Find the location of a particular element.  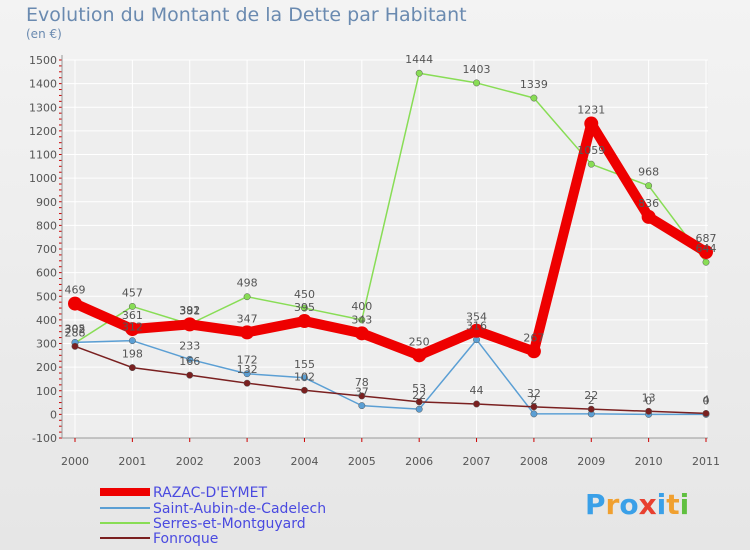

y-tick-label: 1200 is located at coordinates (43, 131).